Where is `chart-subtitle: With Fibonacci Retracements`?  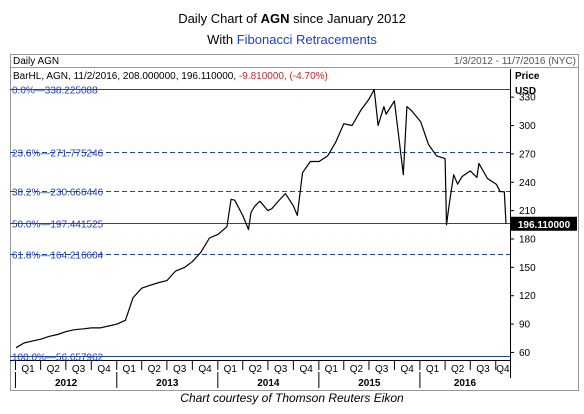 chart-subtitle: With Fibonacci Retracements is located at coordinates (292, 39).